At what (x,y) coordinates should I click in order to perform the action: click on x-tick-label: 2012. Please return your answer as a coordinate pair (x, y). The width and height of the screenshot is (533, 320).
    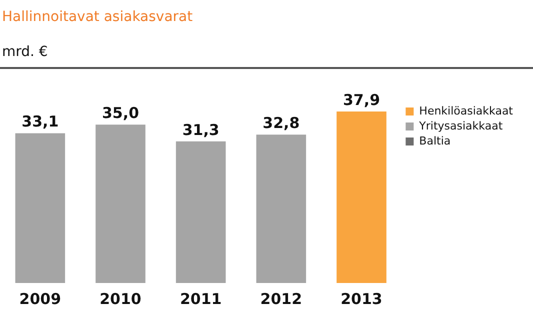
    Looking at the image, I should click on (281, 299).